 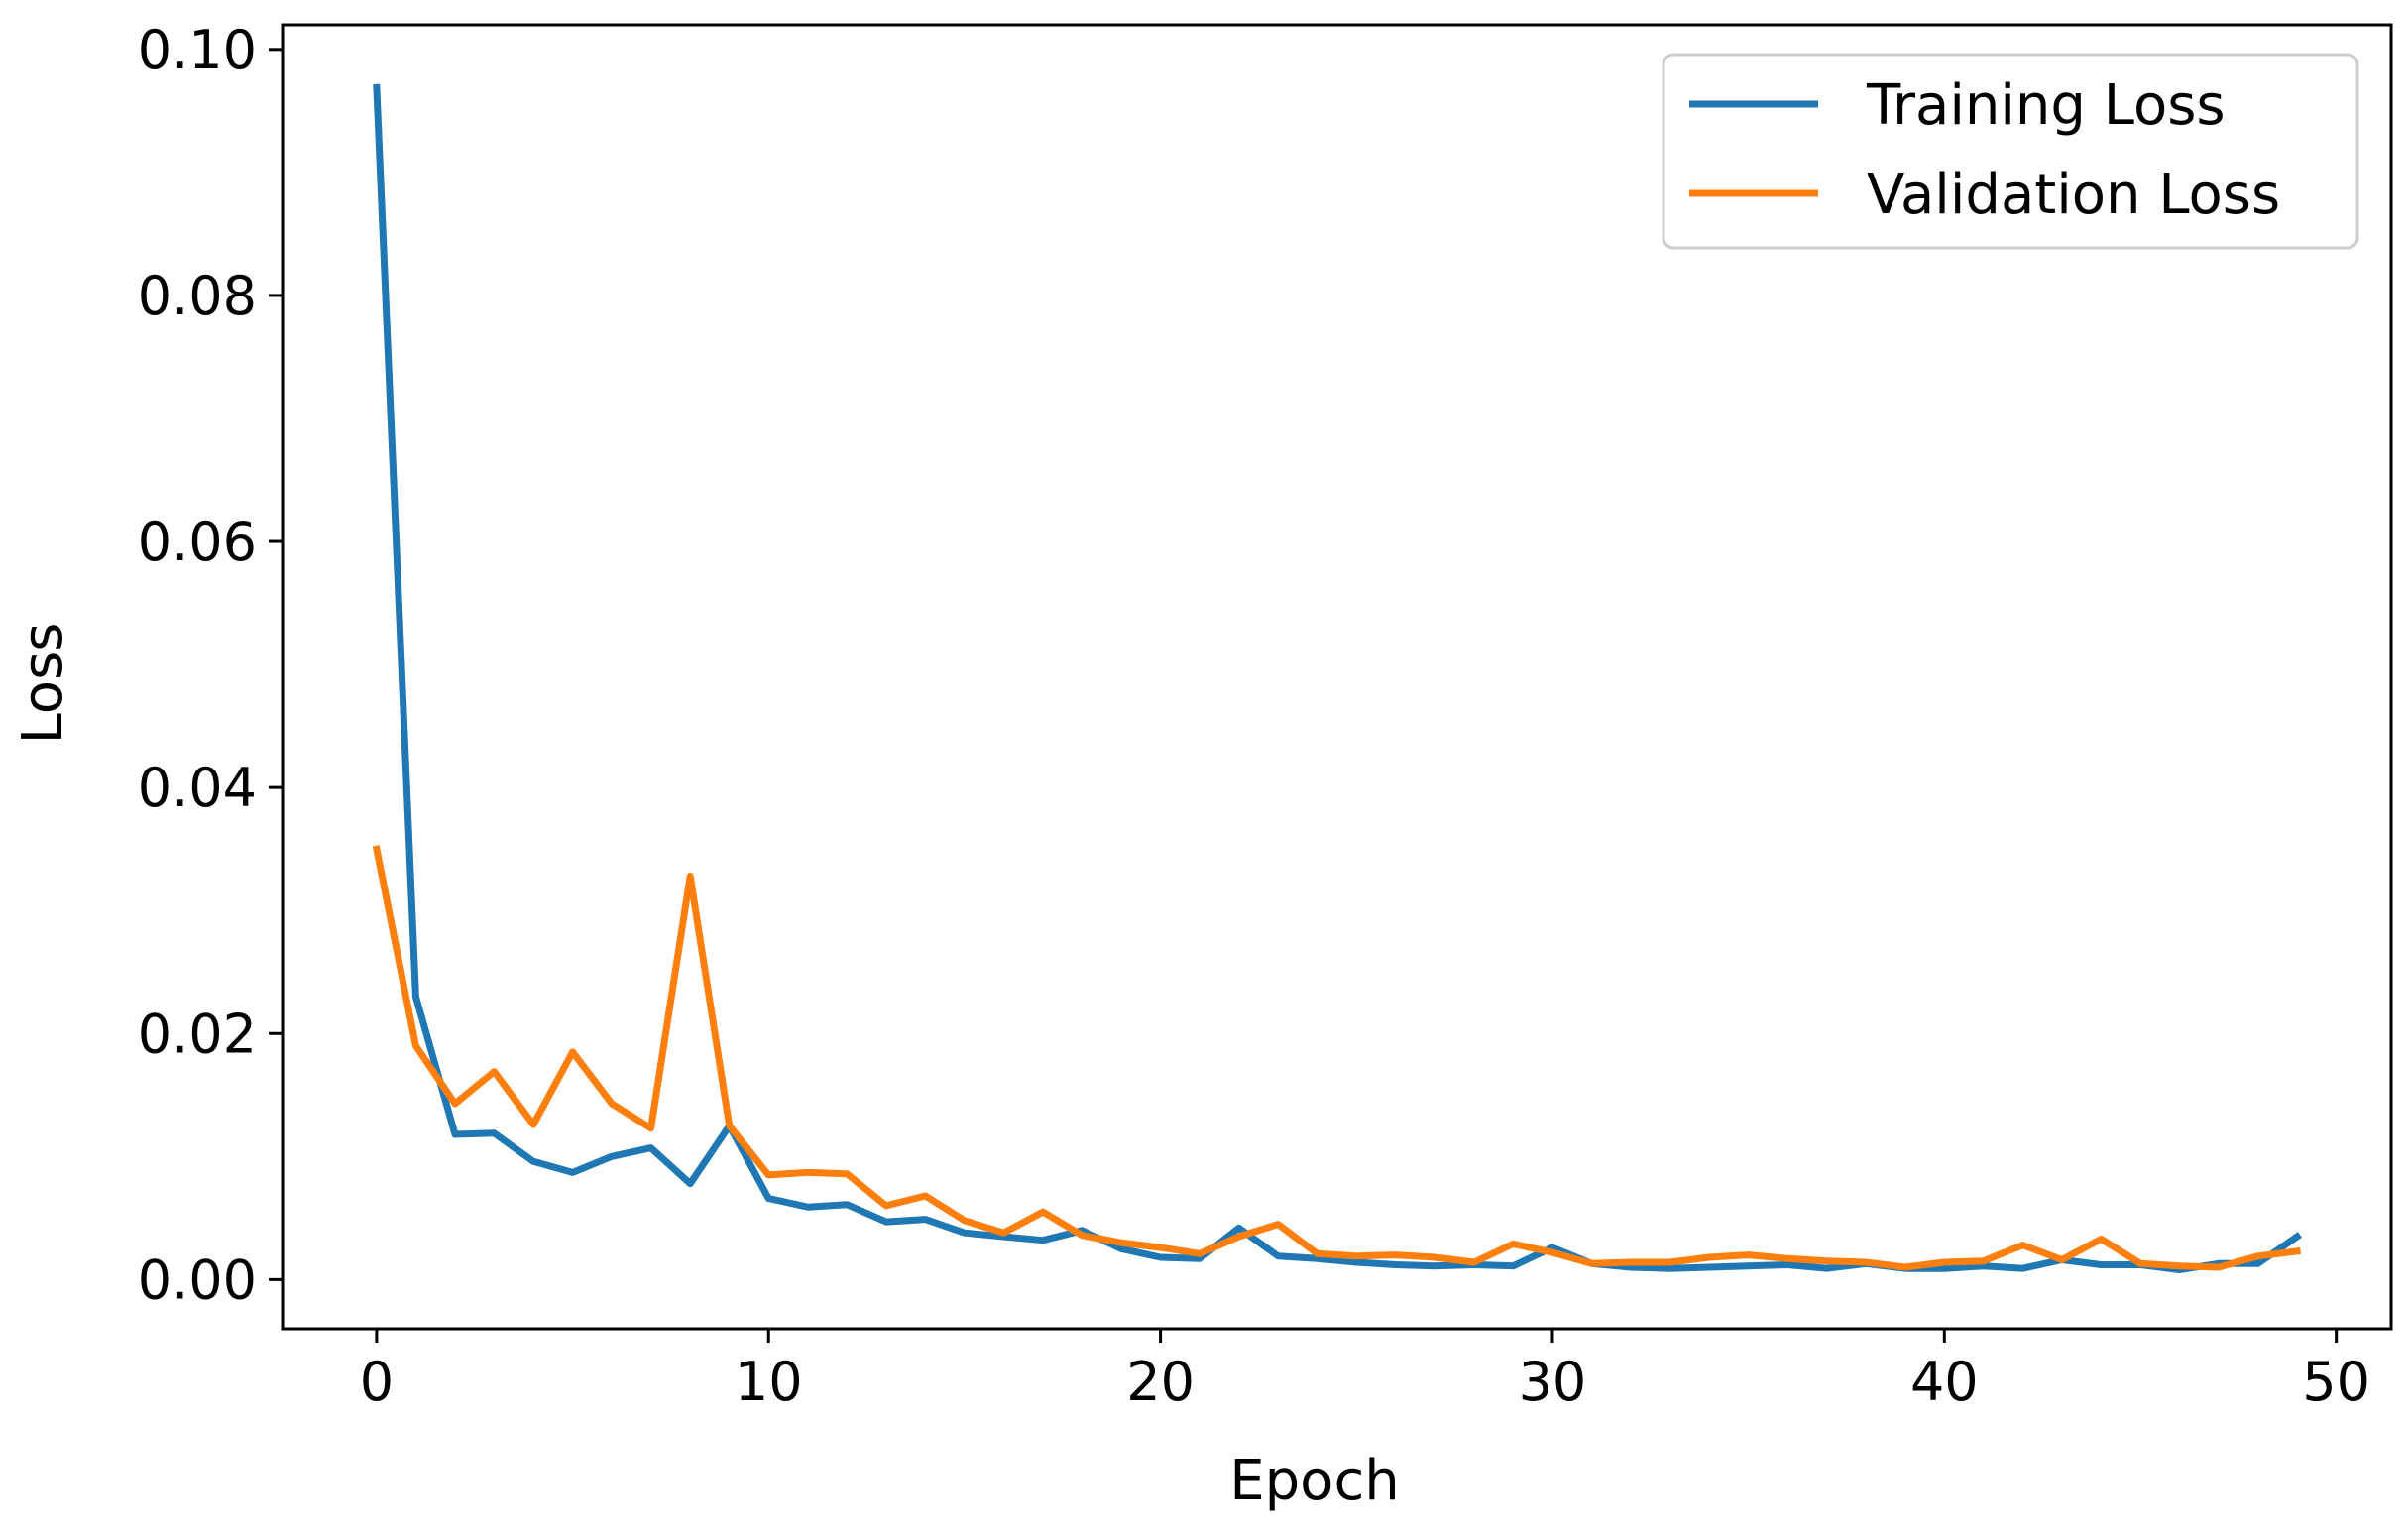 What do you see at coordinates (1314, 1481) in the screenshot?
I see `x-axis-label: Epoch` at bounding box center [1314, 1481].